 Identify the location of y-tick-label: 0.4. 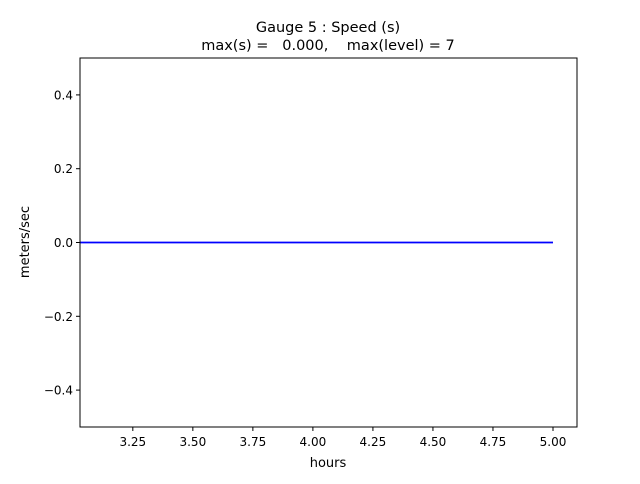
(63, 95).